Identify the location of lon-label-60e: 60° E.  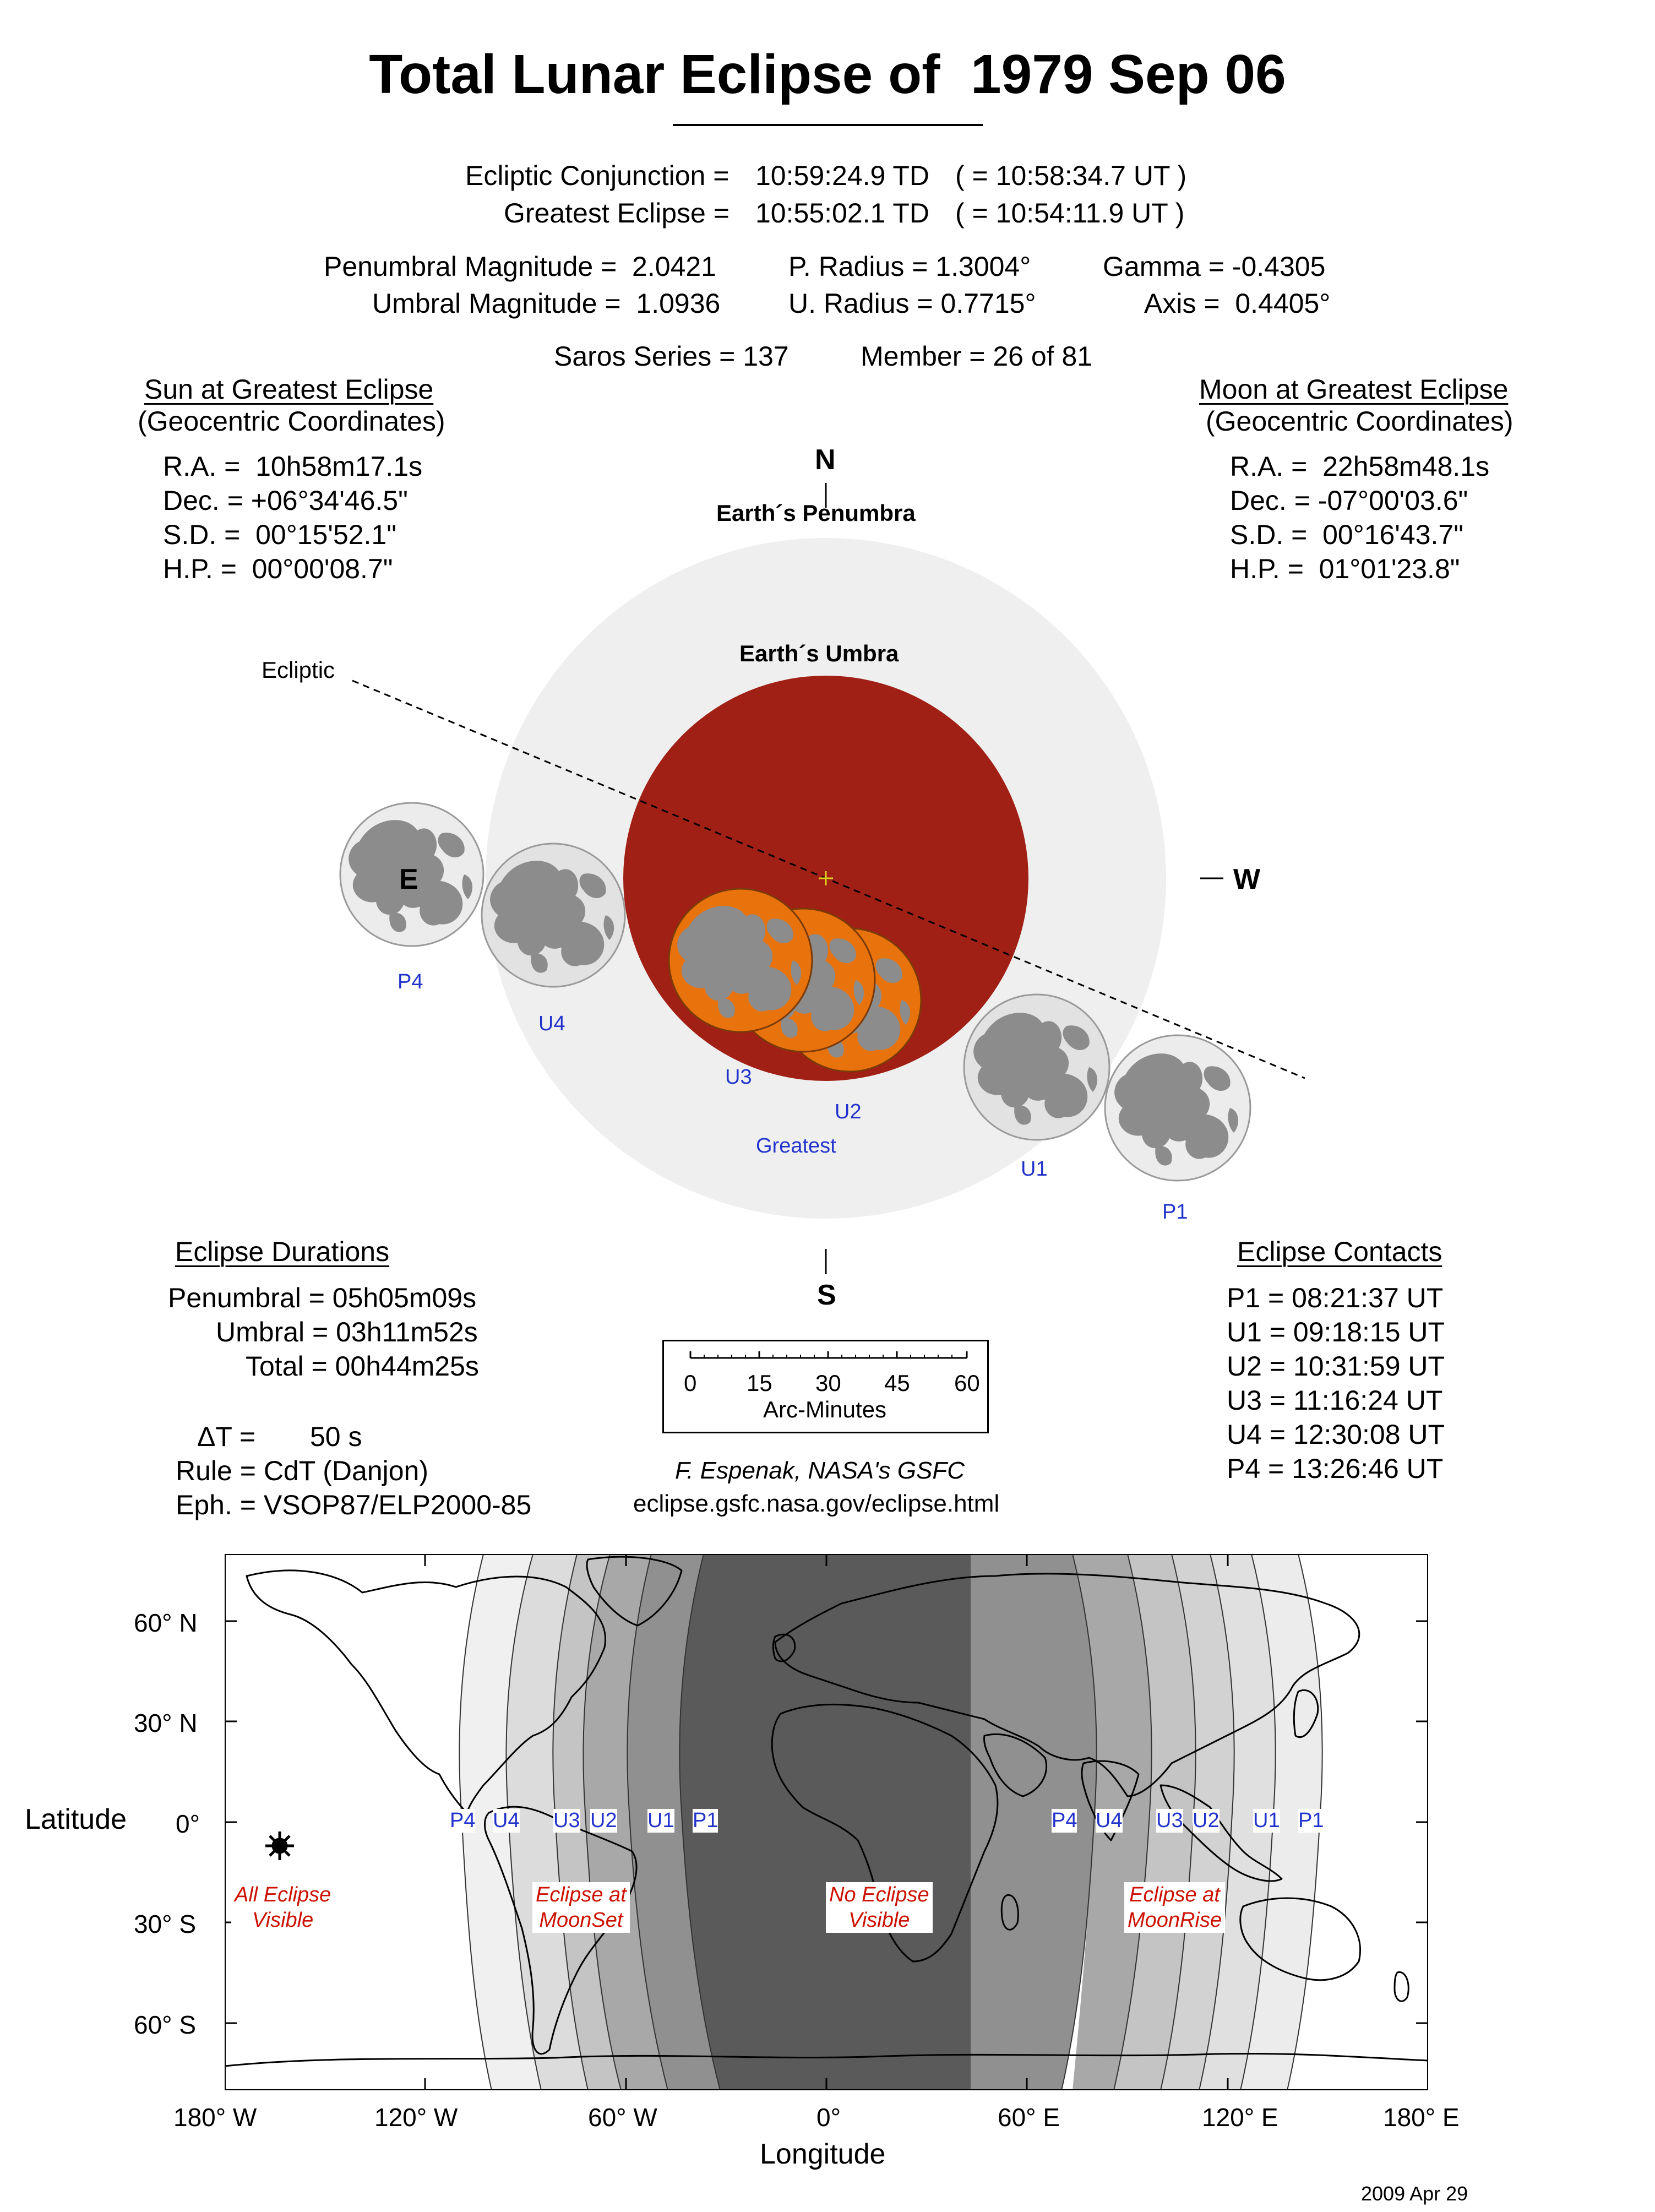
(1029, 2117).